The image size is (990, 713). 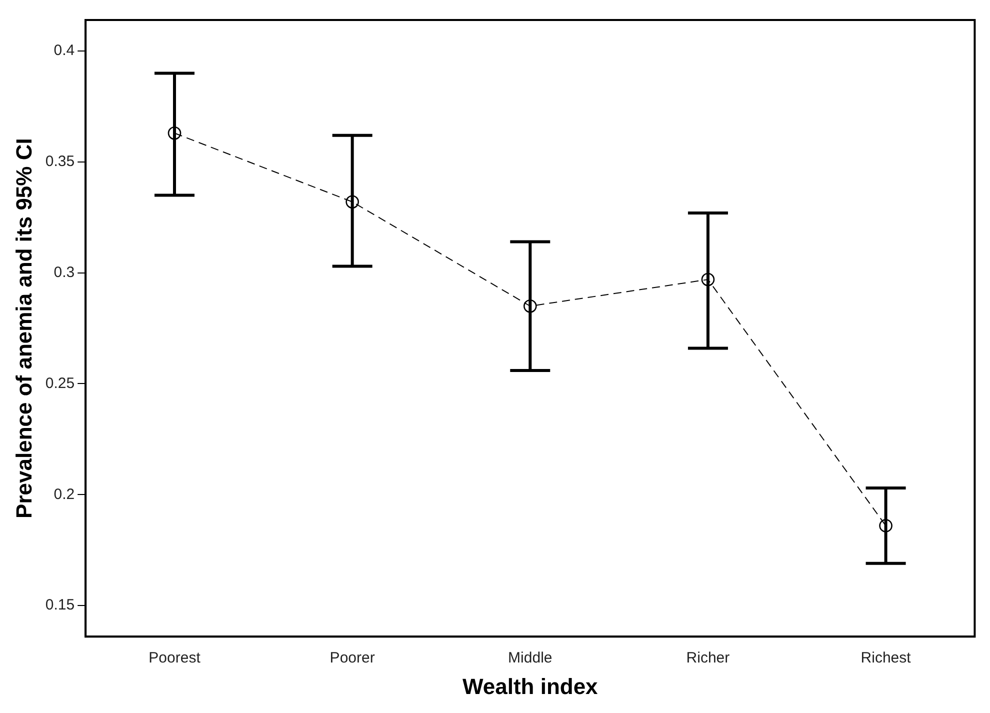 I want to click on y-tick-label: 0.15, so click(x=60, y=605).